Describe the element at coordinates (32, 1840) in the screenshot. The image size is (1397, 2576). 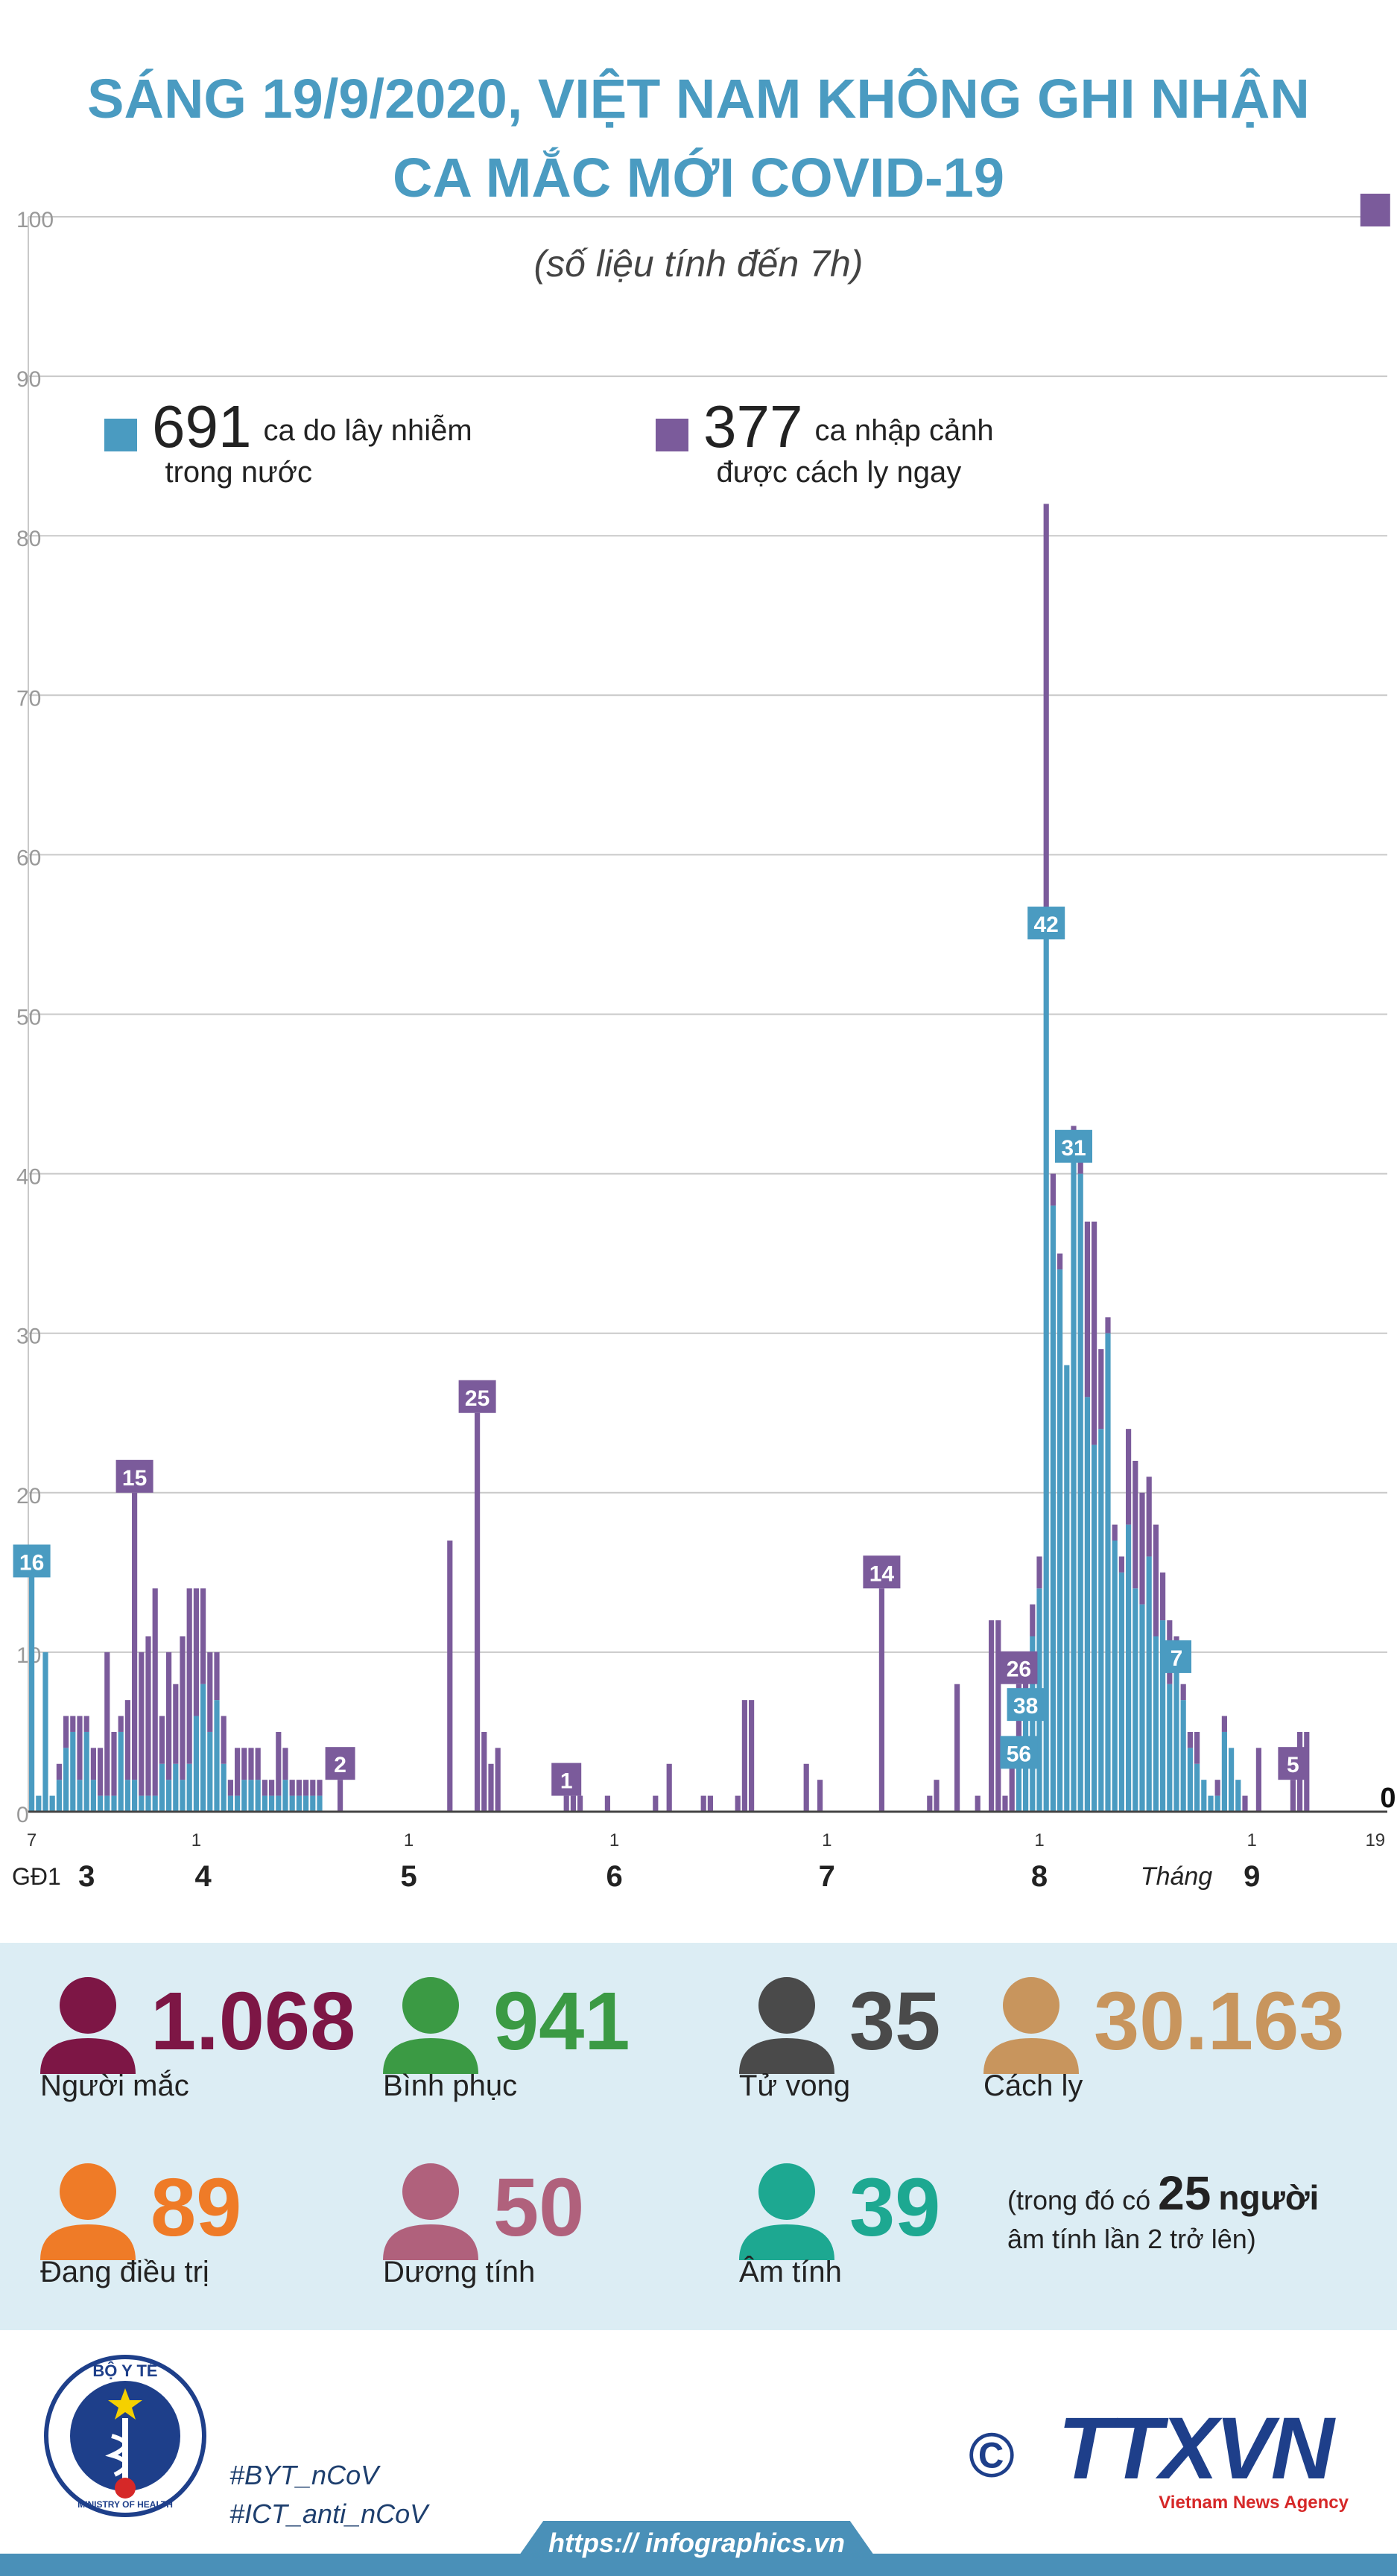
I see `x-day-tick: 7` at that location.